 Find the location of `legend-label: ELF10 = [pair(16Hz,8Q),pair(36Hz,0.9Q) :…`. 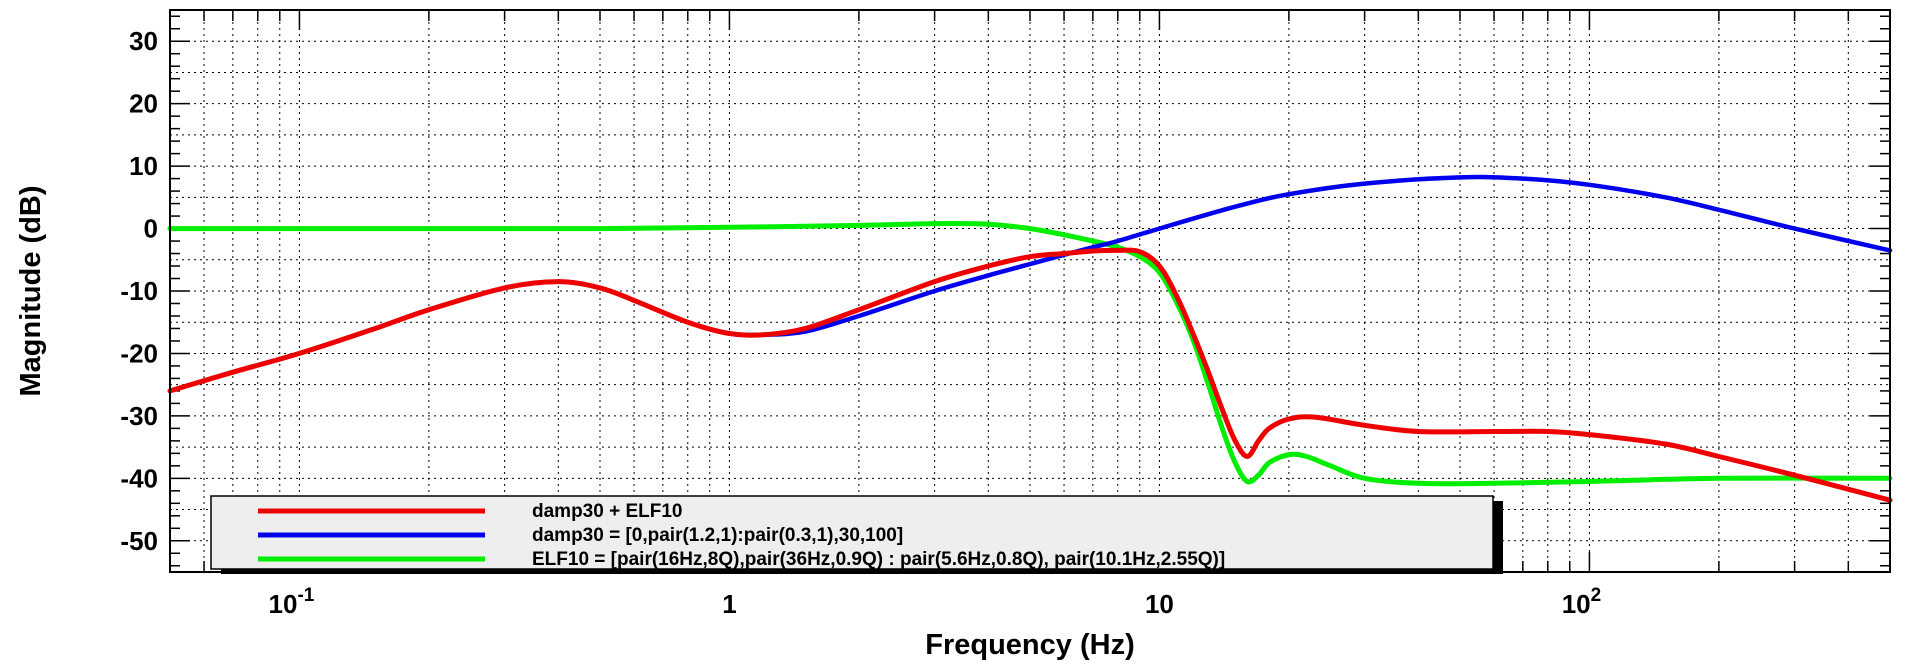

legend-label: ELF10 = [pair(16Hz,8Q),pair(36Hz,0.9Q) :… is located at coordinates (878, 559).